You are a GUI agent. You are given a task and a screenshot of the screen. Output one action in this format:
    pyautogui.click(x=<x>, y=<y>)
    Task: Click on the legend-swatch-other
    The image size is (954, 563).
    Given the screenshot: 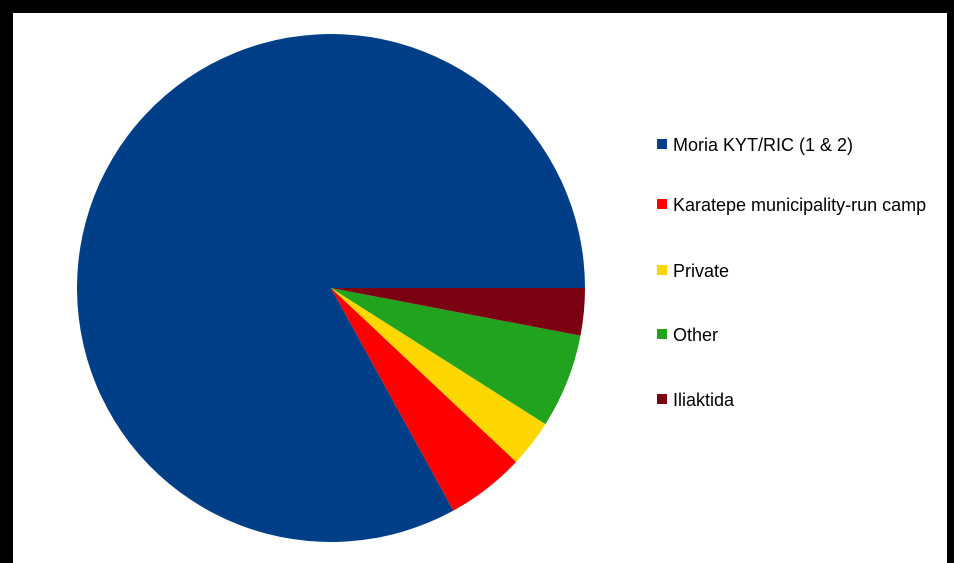 What is the action you would take?
    pyautogui.click(x=662, y=334)
    